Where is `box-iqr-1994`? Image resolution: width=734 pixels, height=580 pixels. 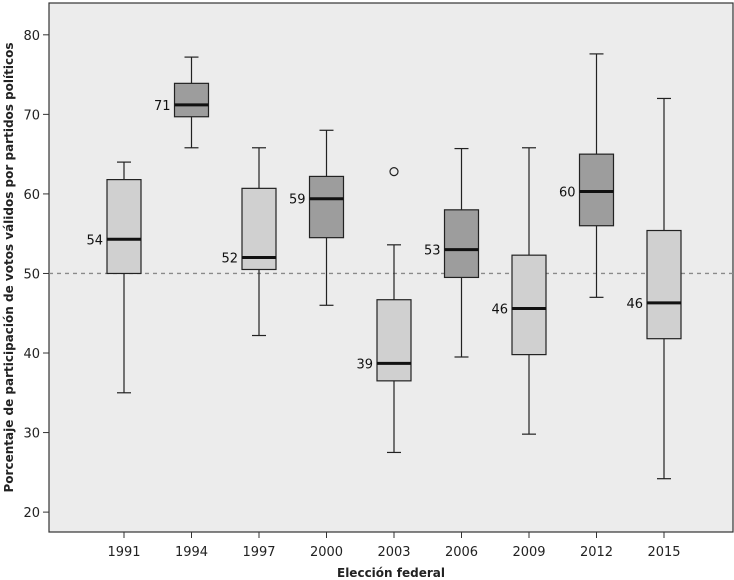
box-iqr-1994 is located at coordinates (191, 100).